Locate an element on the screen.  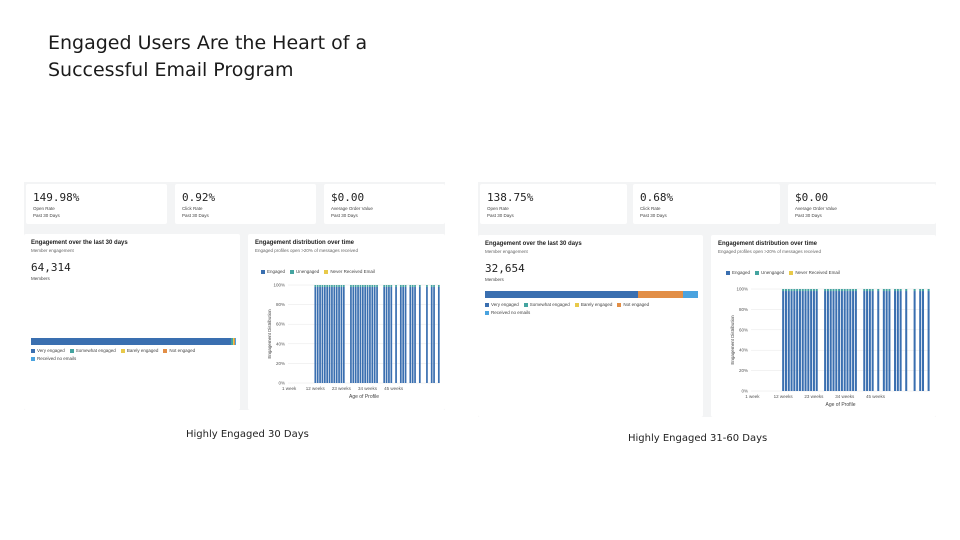
x-tick-label: 12 weeks is located at coordinates (784, 396).